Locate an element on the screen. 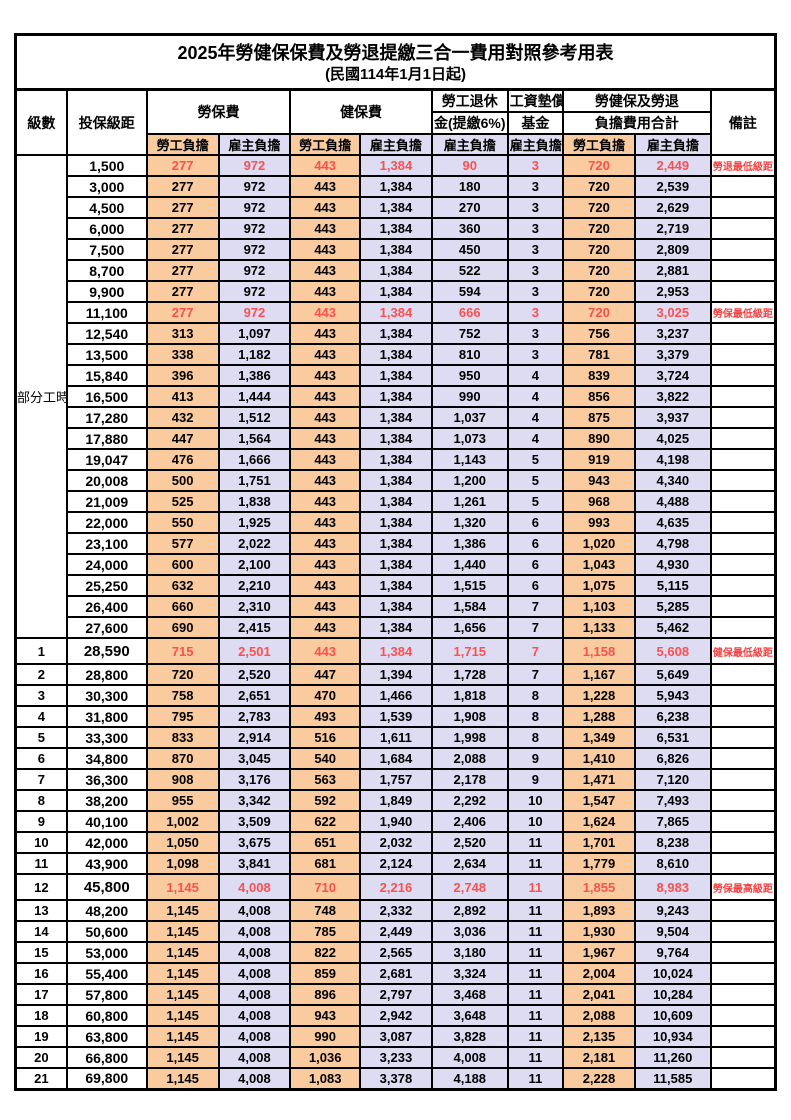 The image size is (791, 1120). cell-total-employee: 2,041 is located at coordinates (599, 994).